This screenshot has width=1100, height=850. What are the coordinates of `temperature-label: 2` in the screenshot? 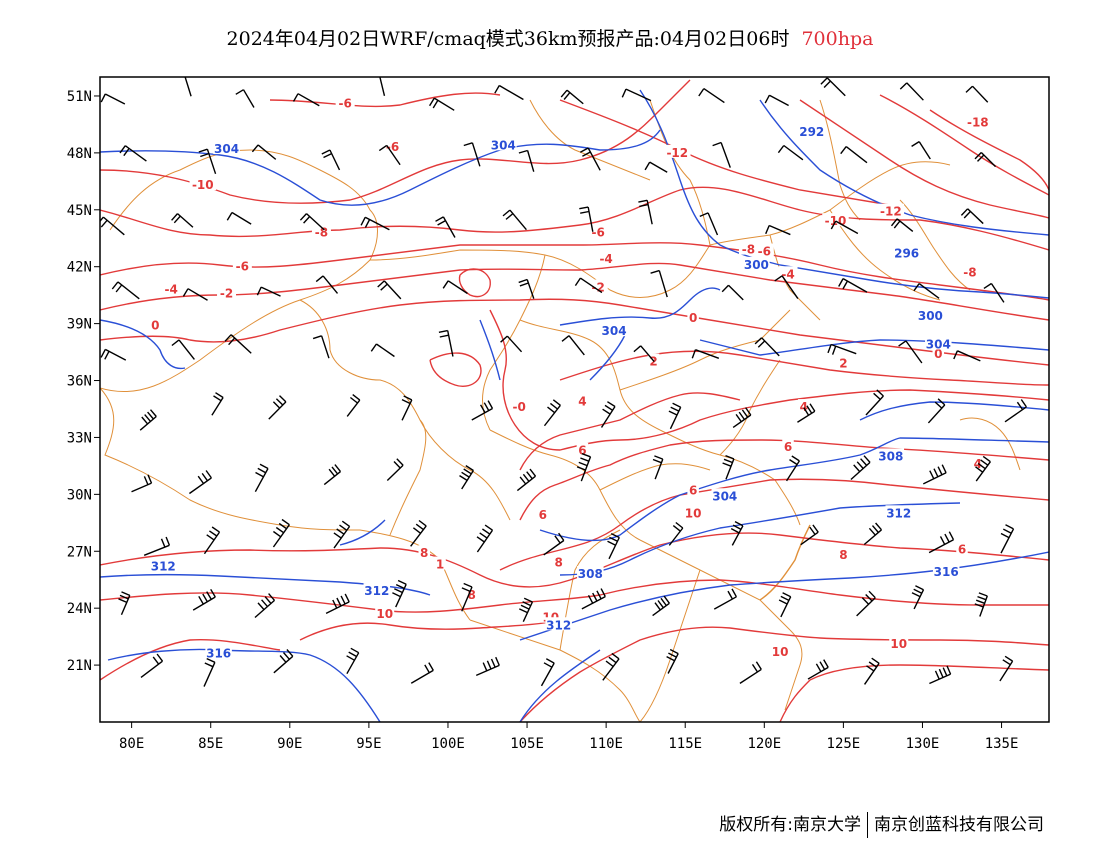 It's located at (843, 363).